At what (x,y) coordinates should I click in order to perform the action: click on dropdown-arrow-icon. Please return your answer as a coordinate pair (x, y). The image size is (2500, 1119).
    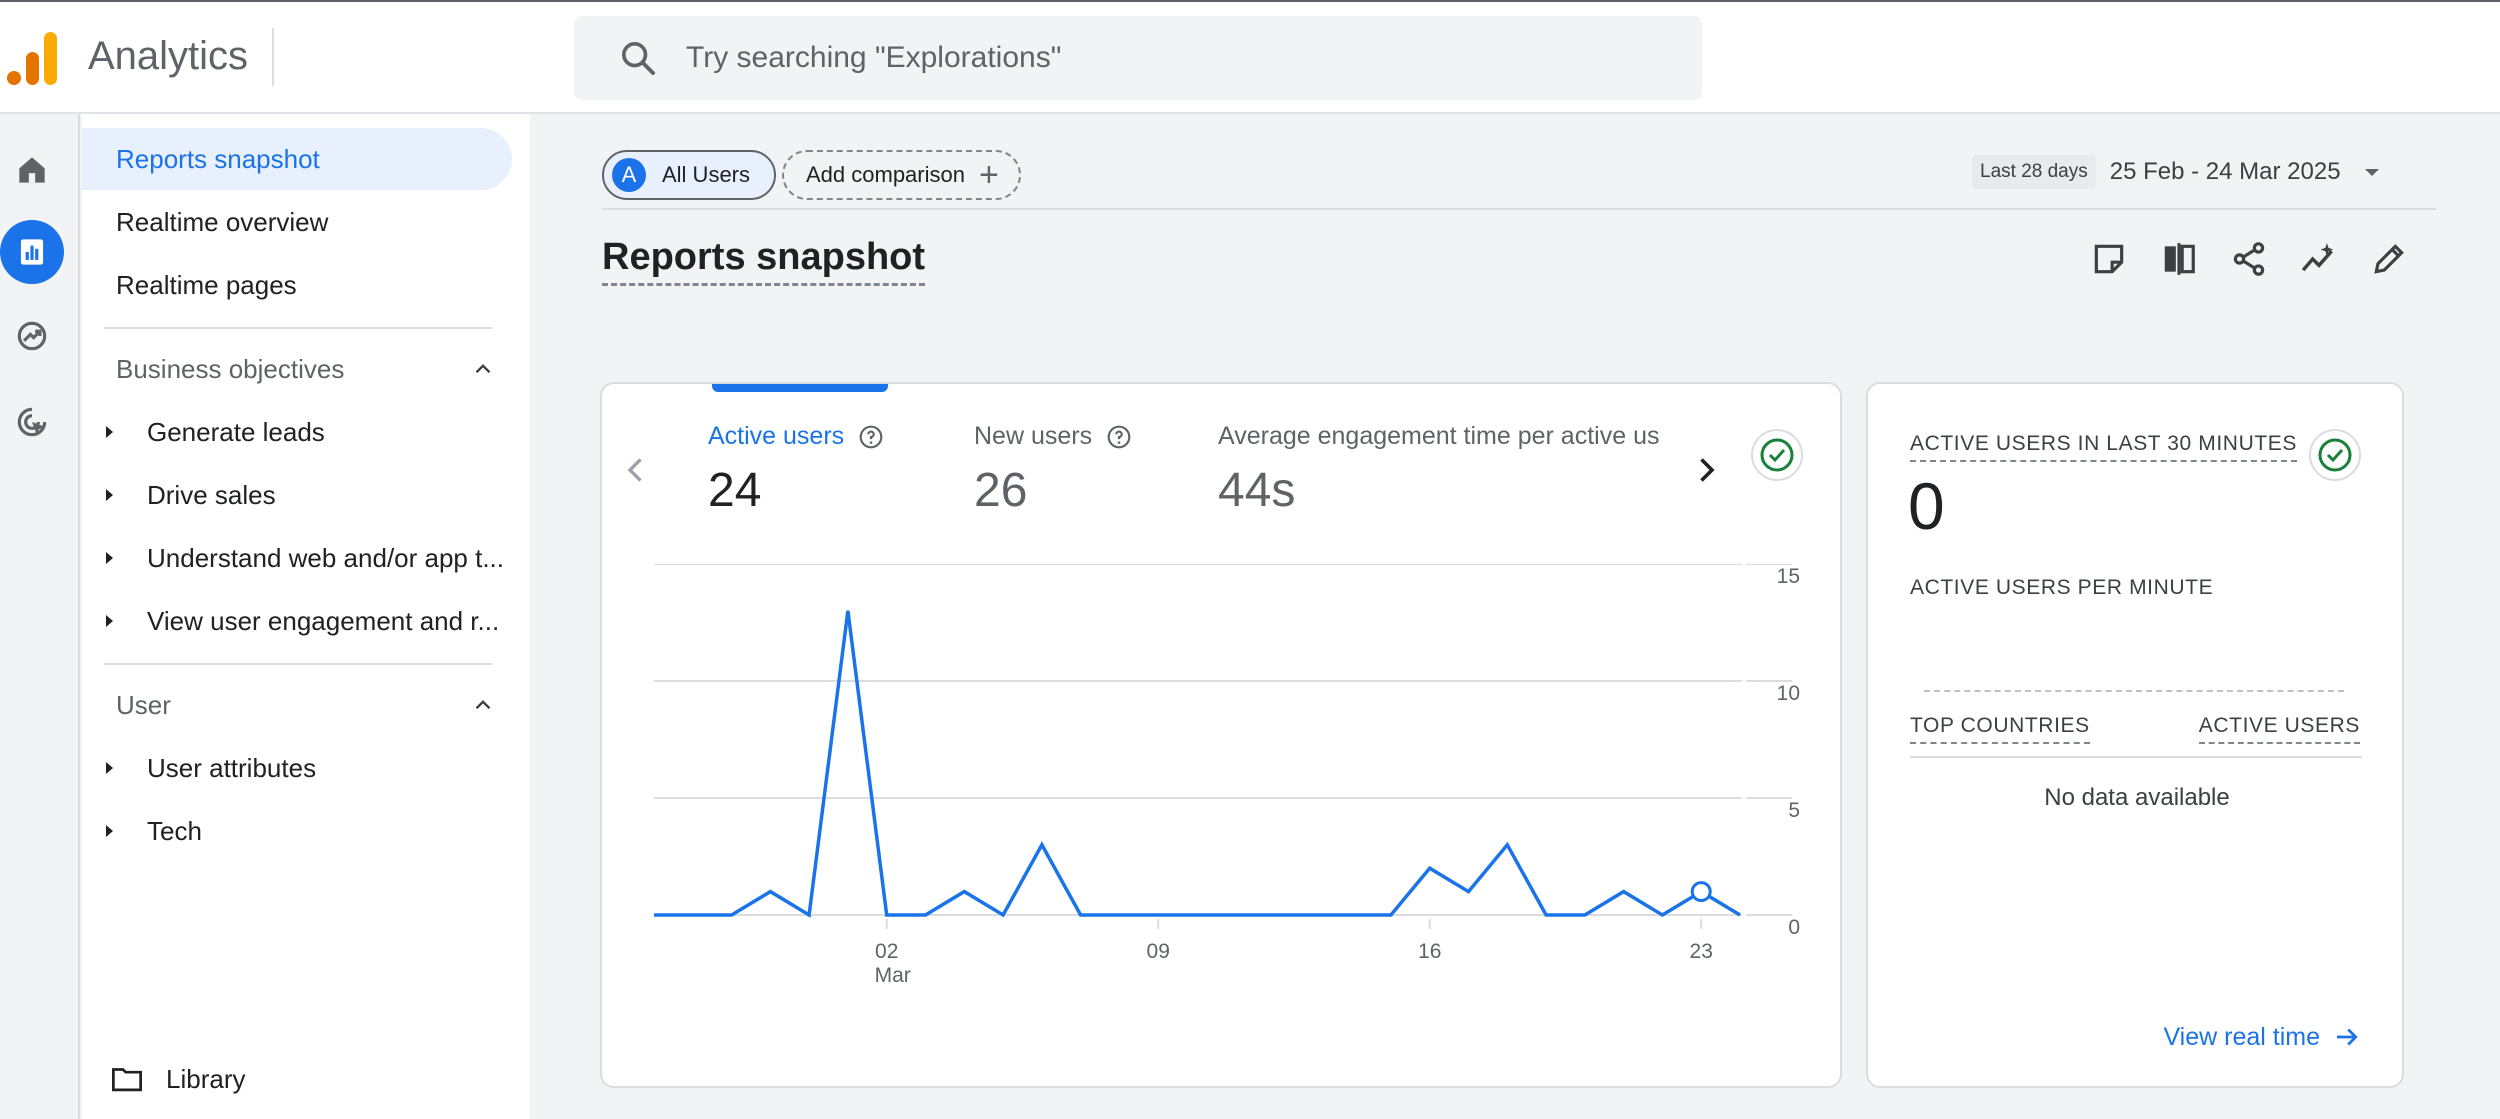
    Looking at the image, I should click on (2371, 172).